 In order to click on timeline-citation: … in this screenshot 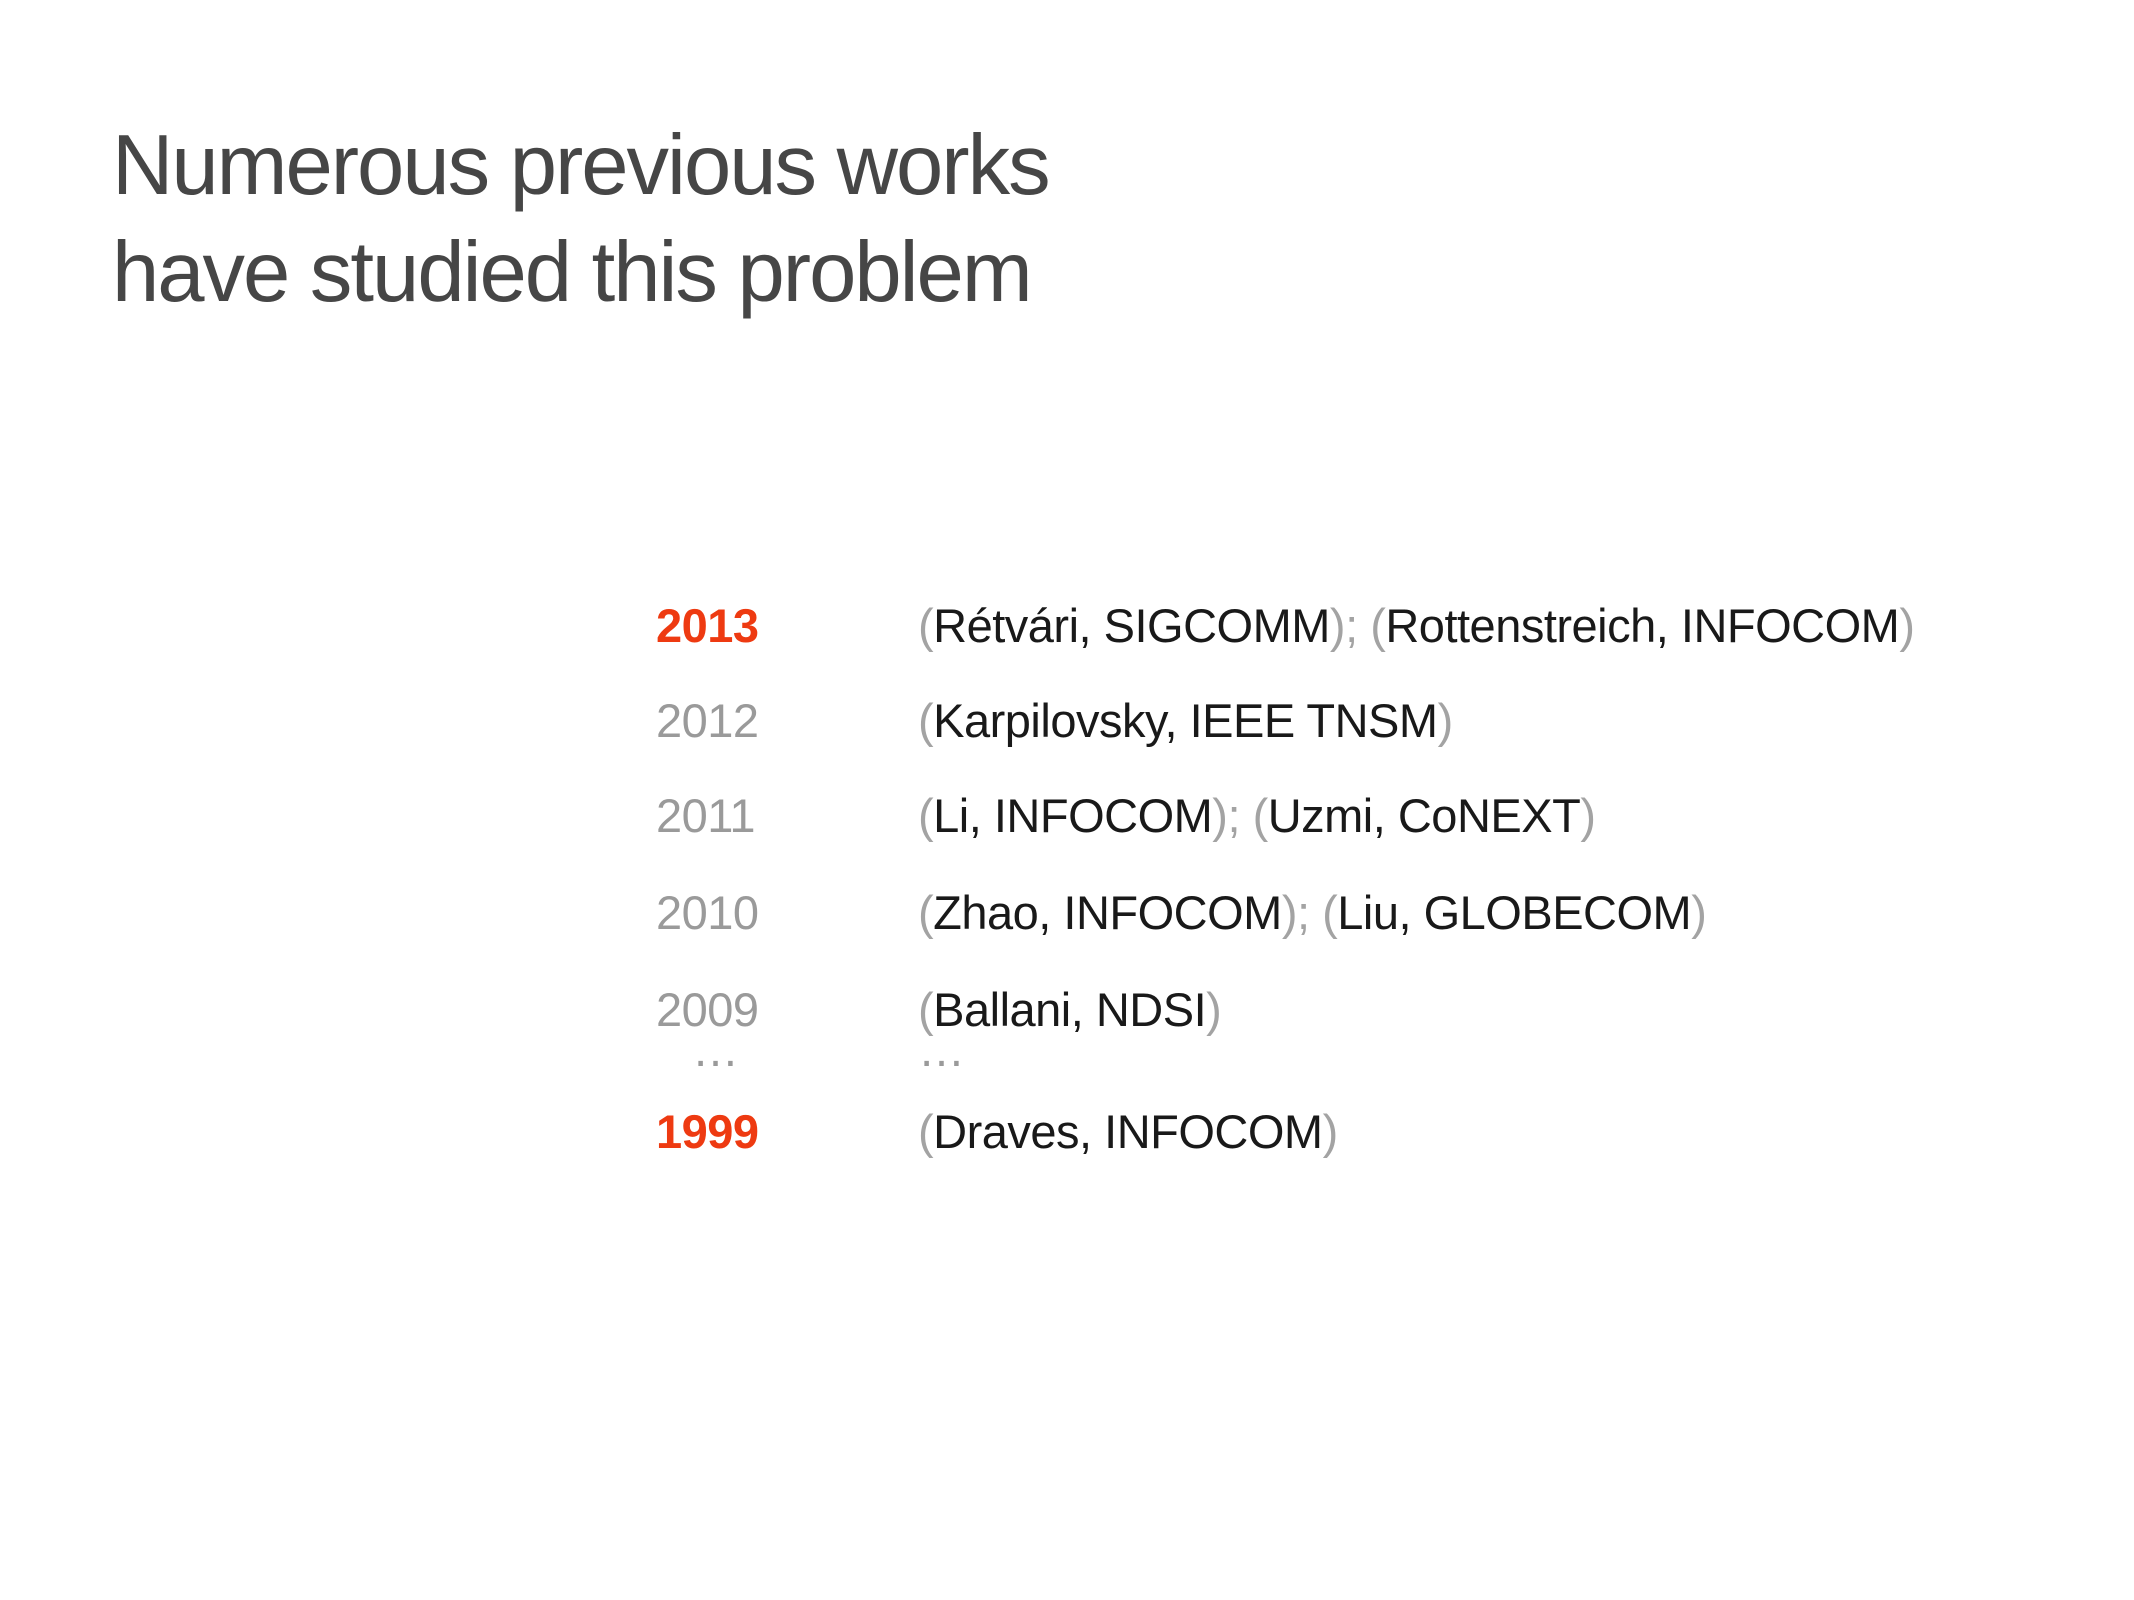, I will do `click(941, 1049)`.